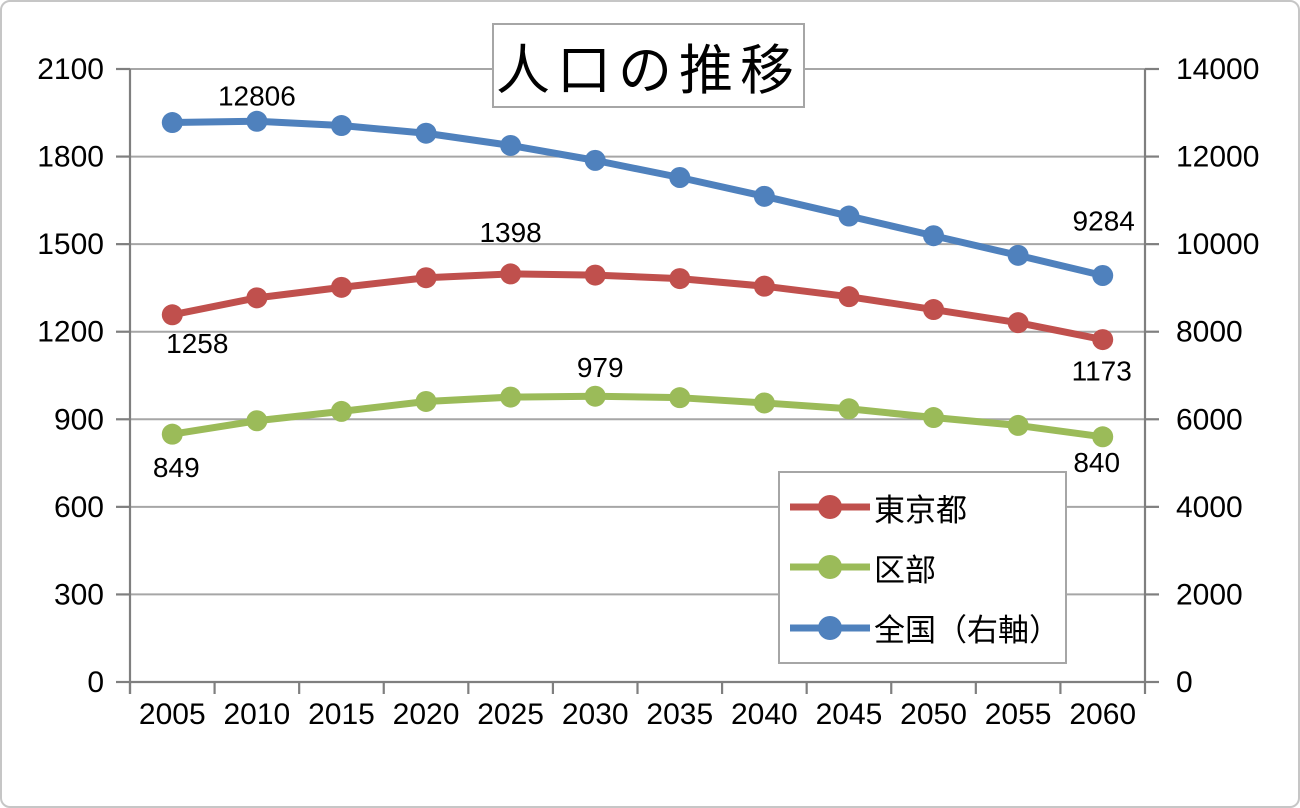  I want to click on x-axis-tick-label: 2030, so click(595, 714).